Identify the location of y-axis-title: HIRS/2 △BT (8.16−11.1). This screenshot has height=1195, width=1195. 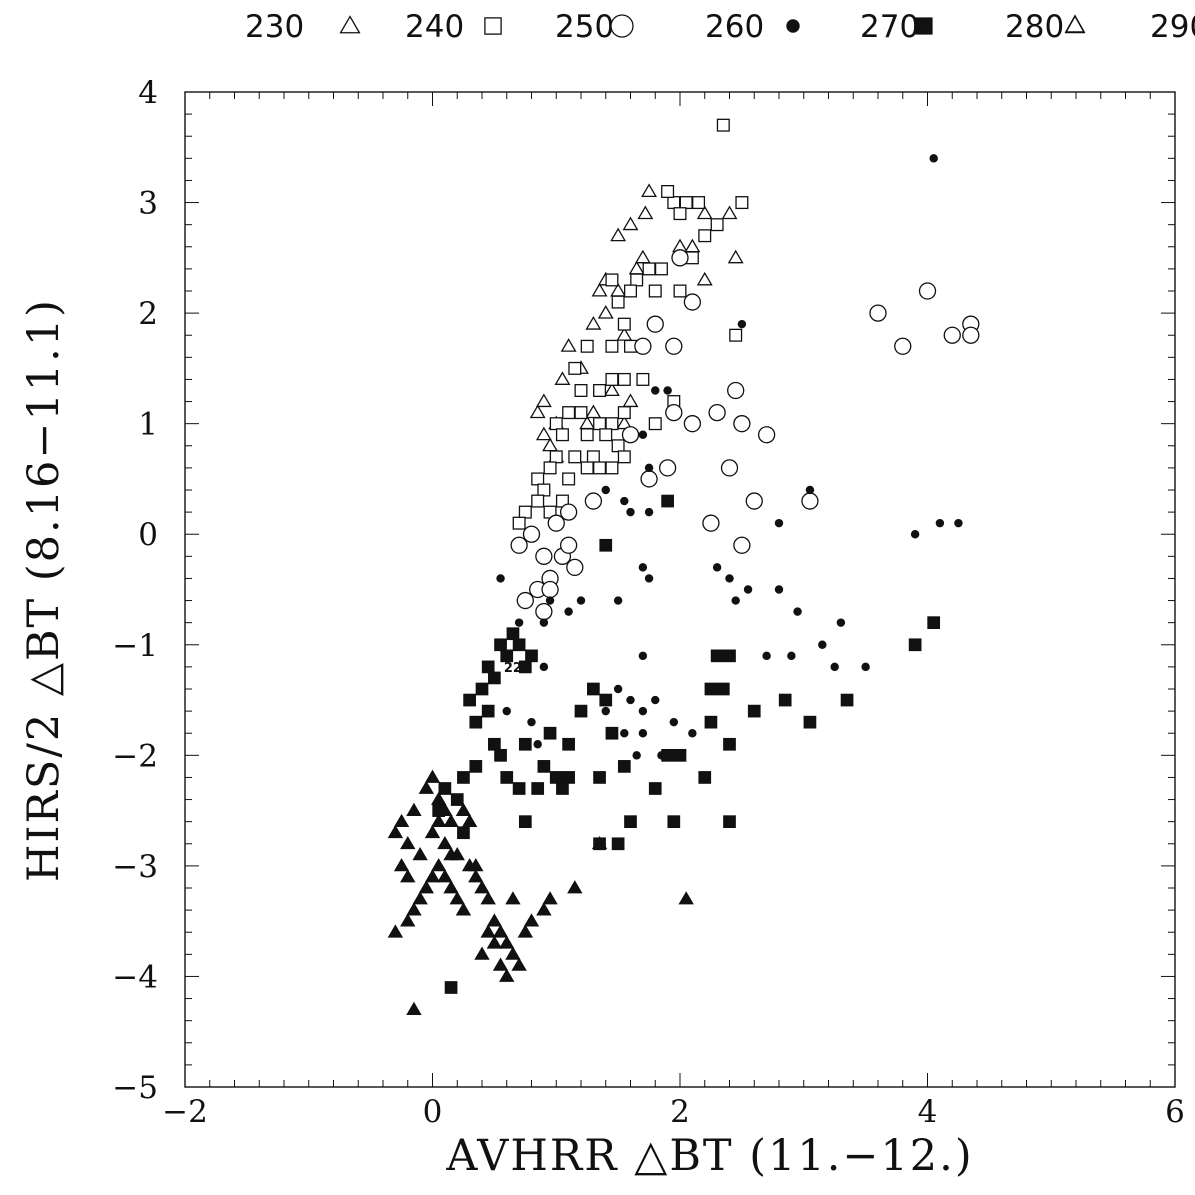
(44, 590).